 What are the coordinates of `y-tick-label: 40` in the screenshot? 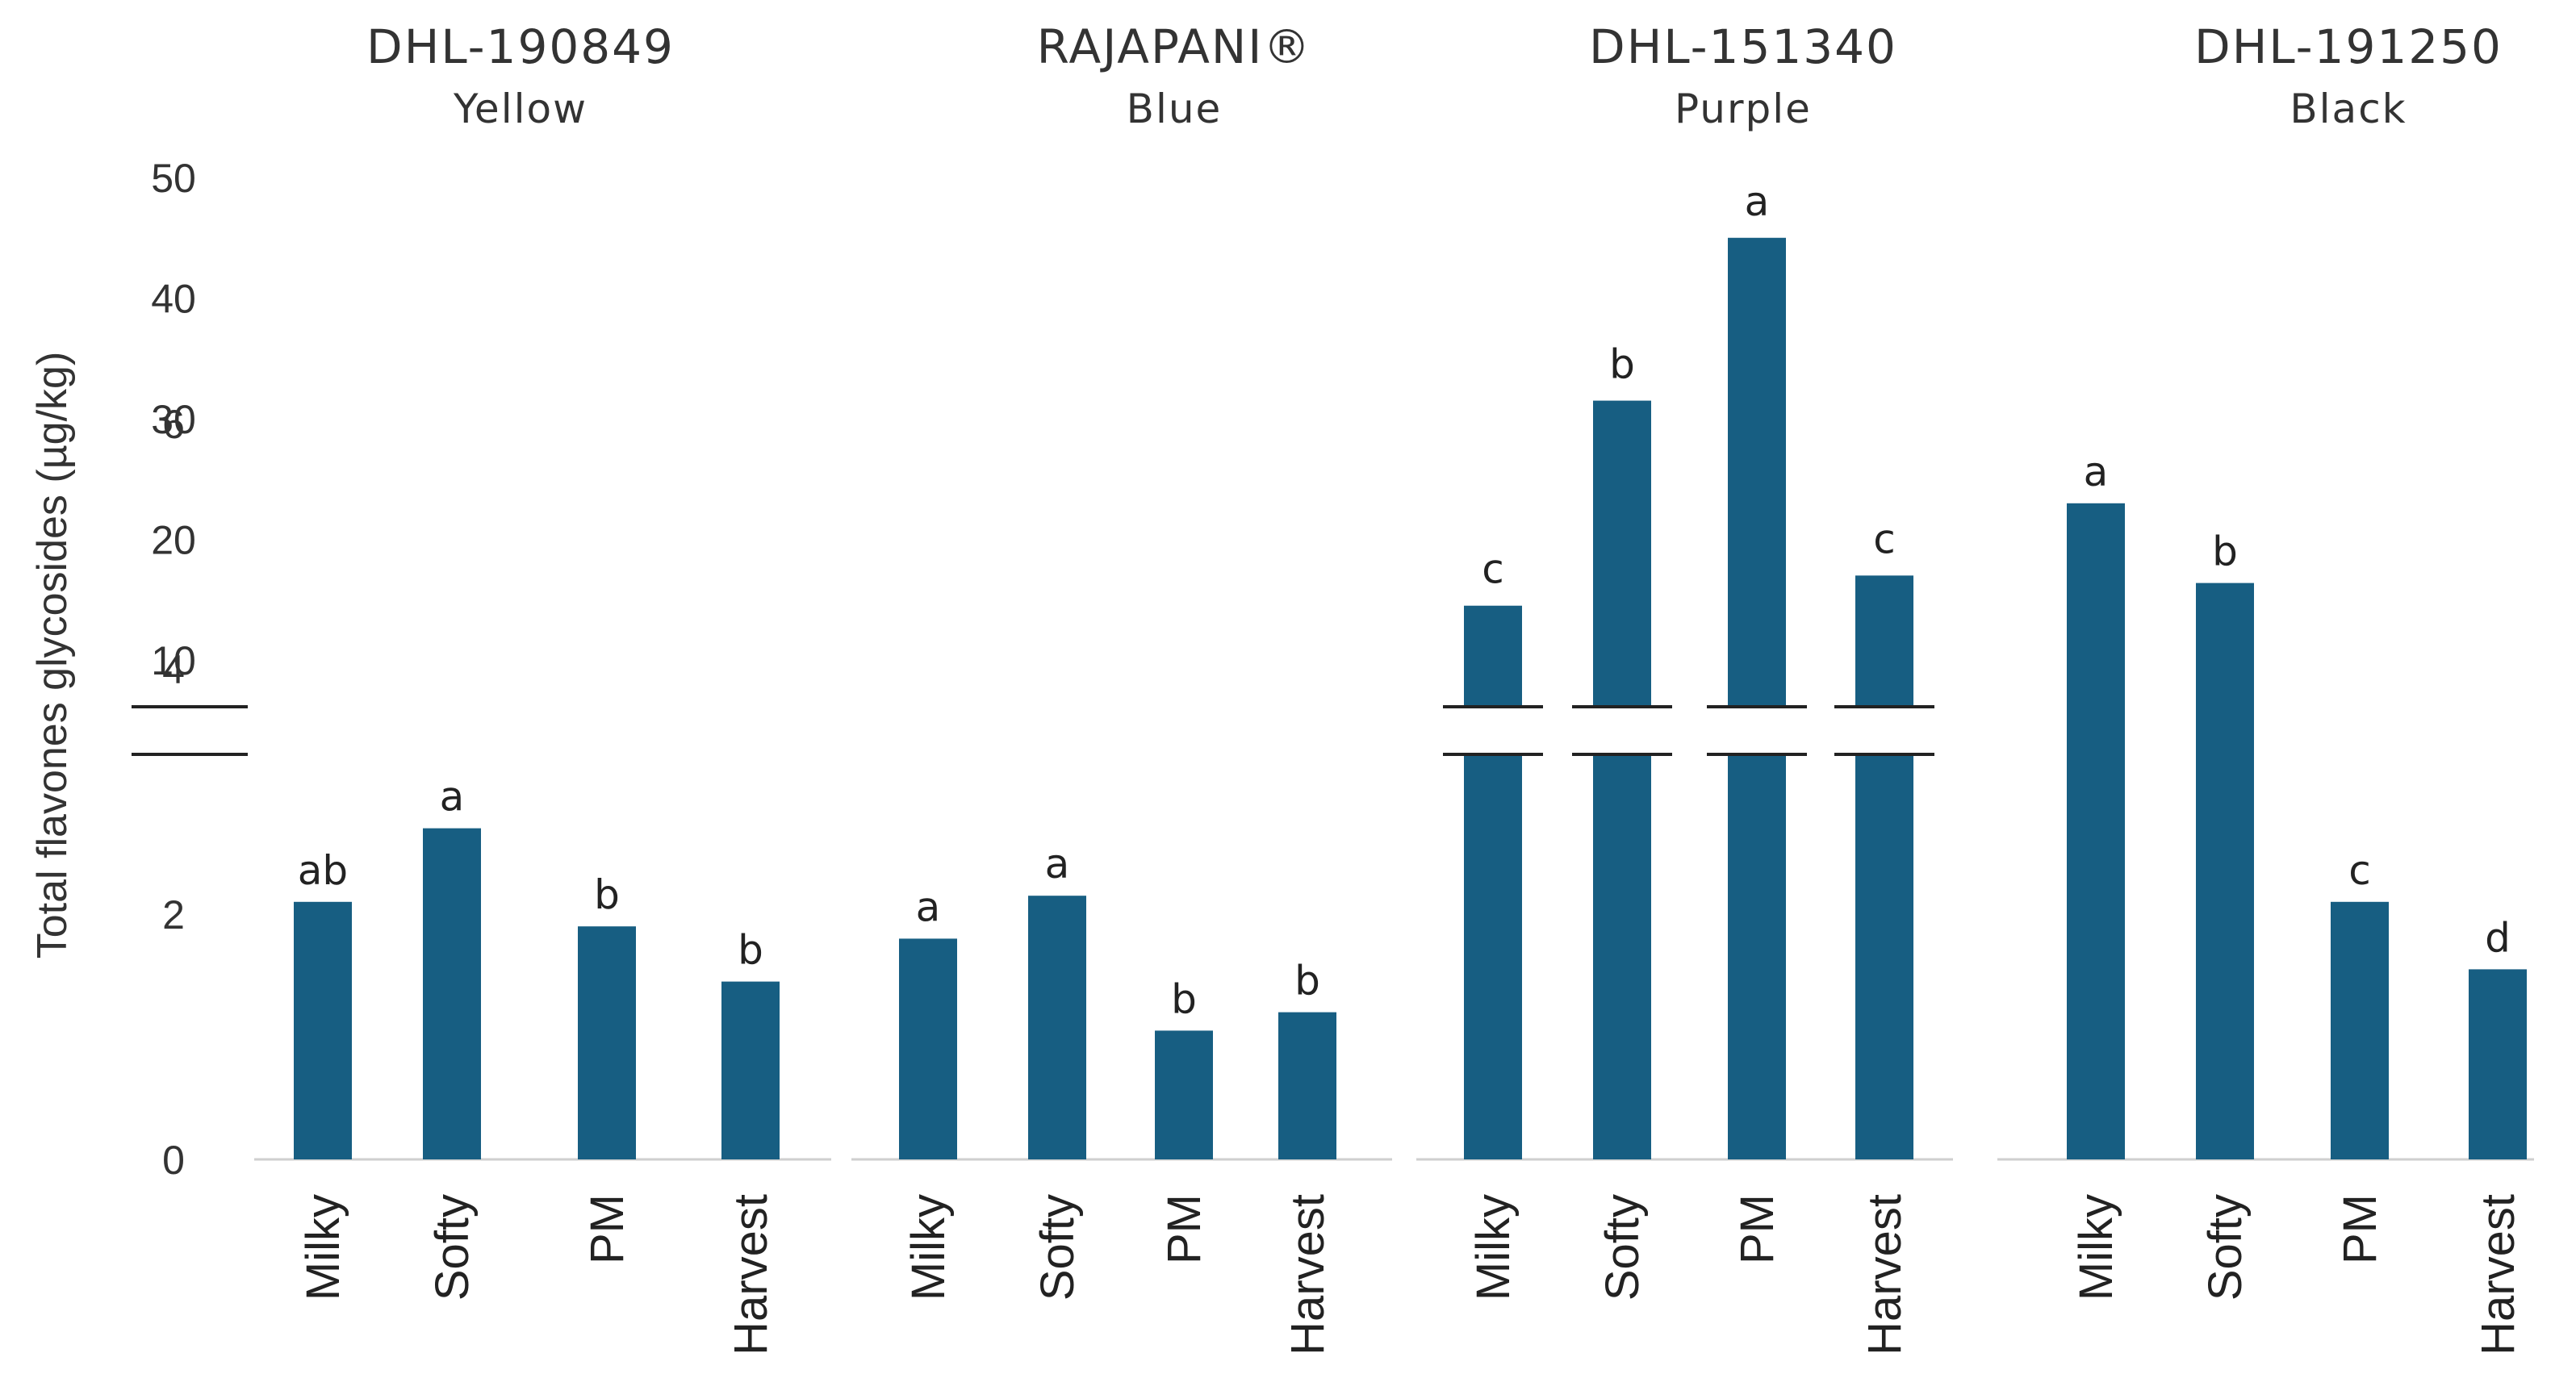 It's located at (173, 299).